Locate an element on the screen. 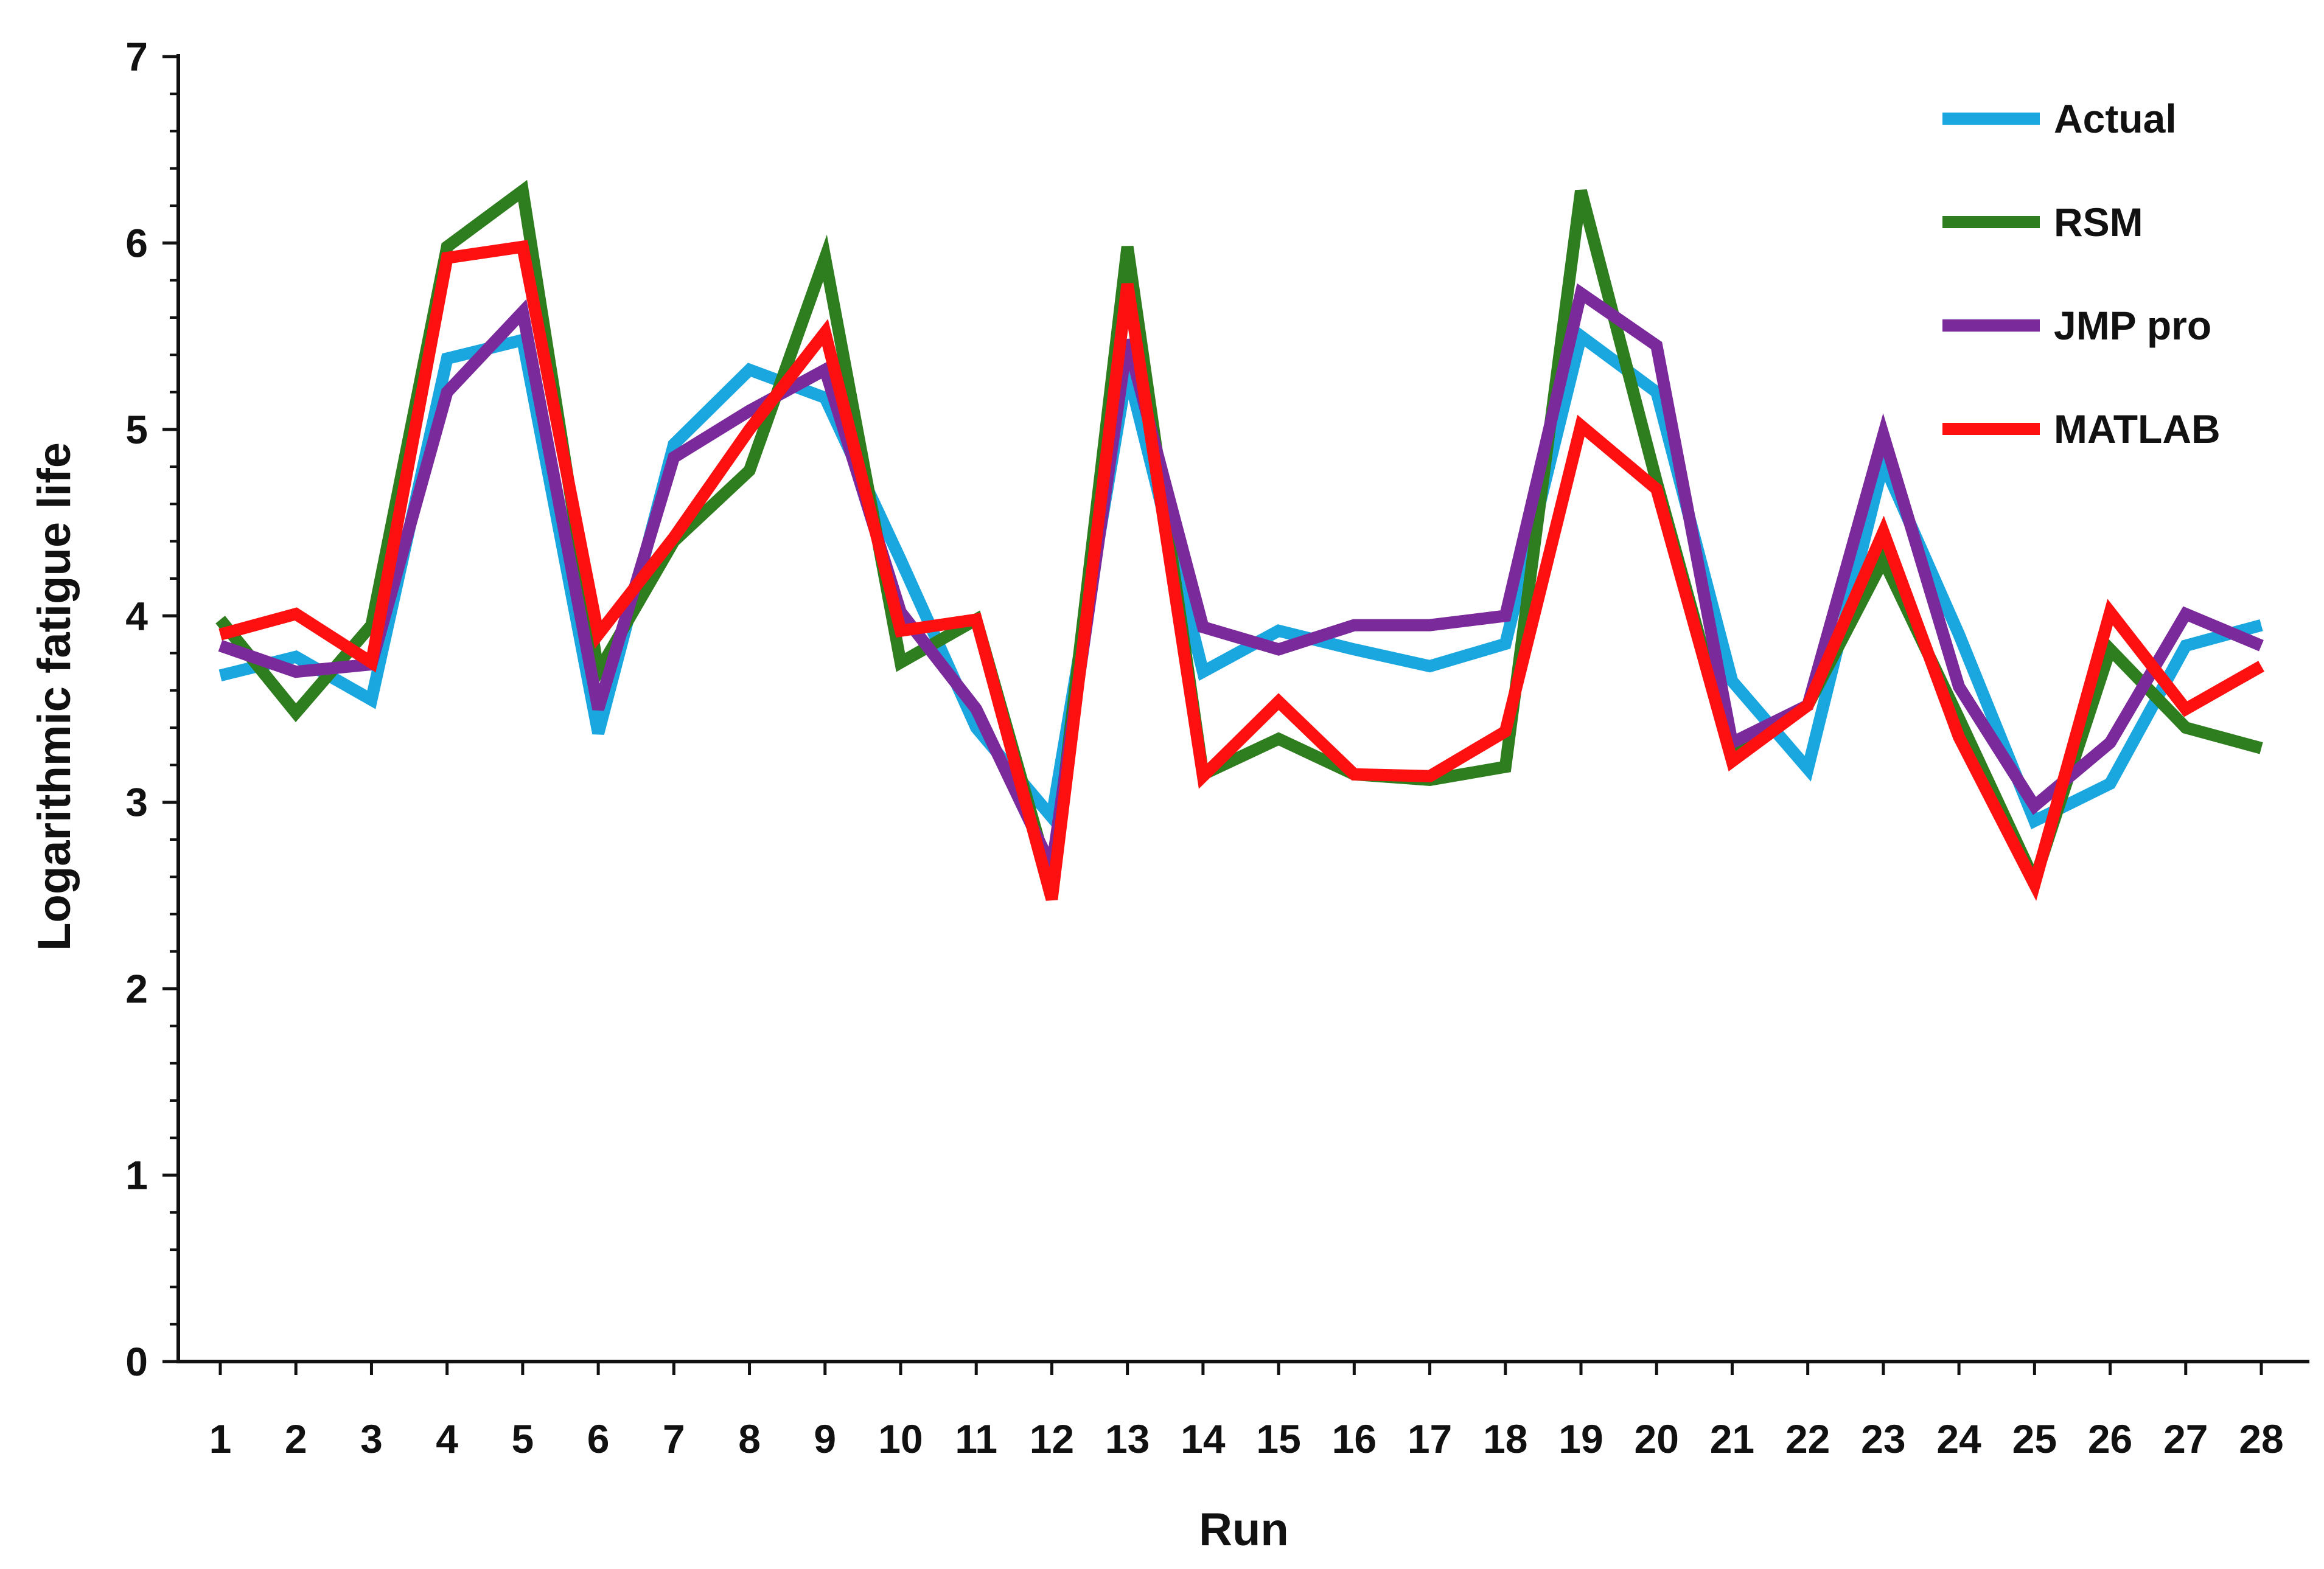 This screenshot has height=1569, width=2324. x-tick-label: 5 is located at coordinates (523, 1439).